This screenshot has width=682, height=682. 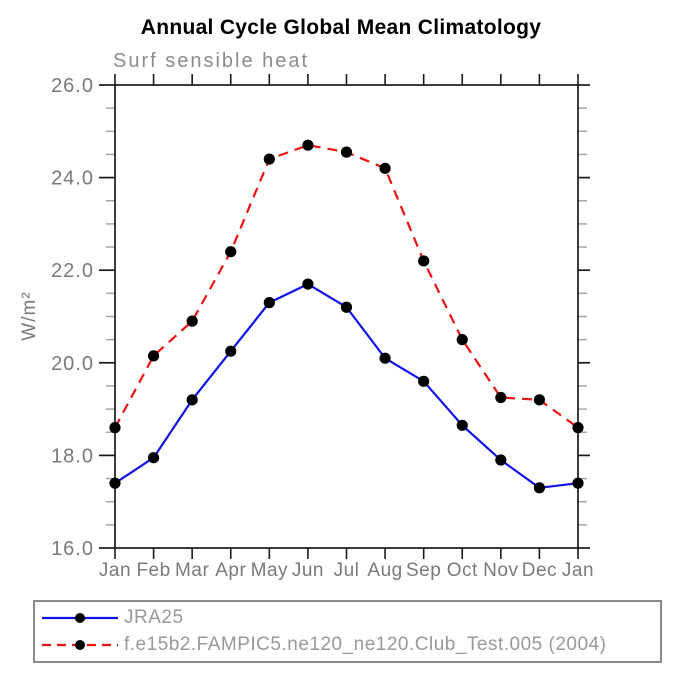 I want to click on x-axis-tick-label: Apr, so click(x=230, y=570).